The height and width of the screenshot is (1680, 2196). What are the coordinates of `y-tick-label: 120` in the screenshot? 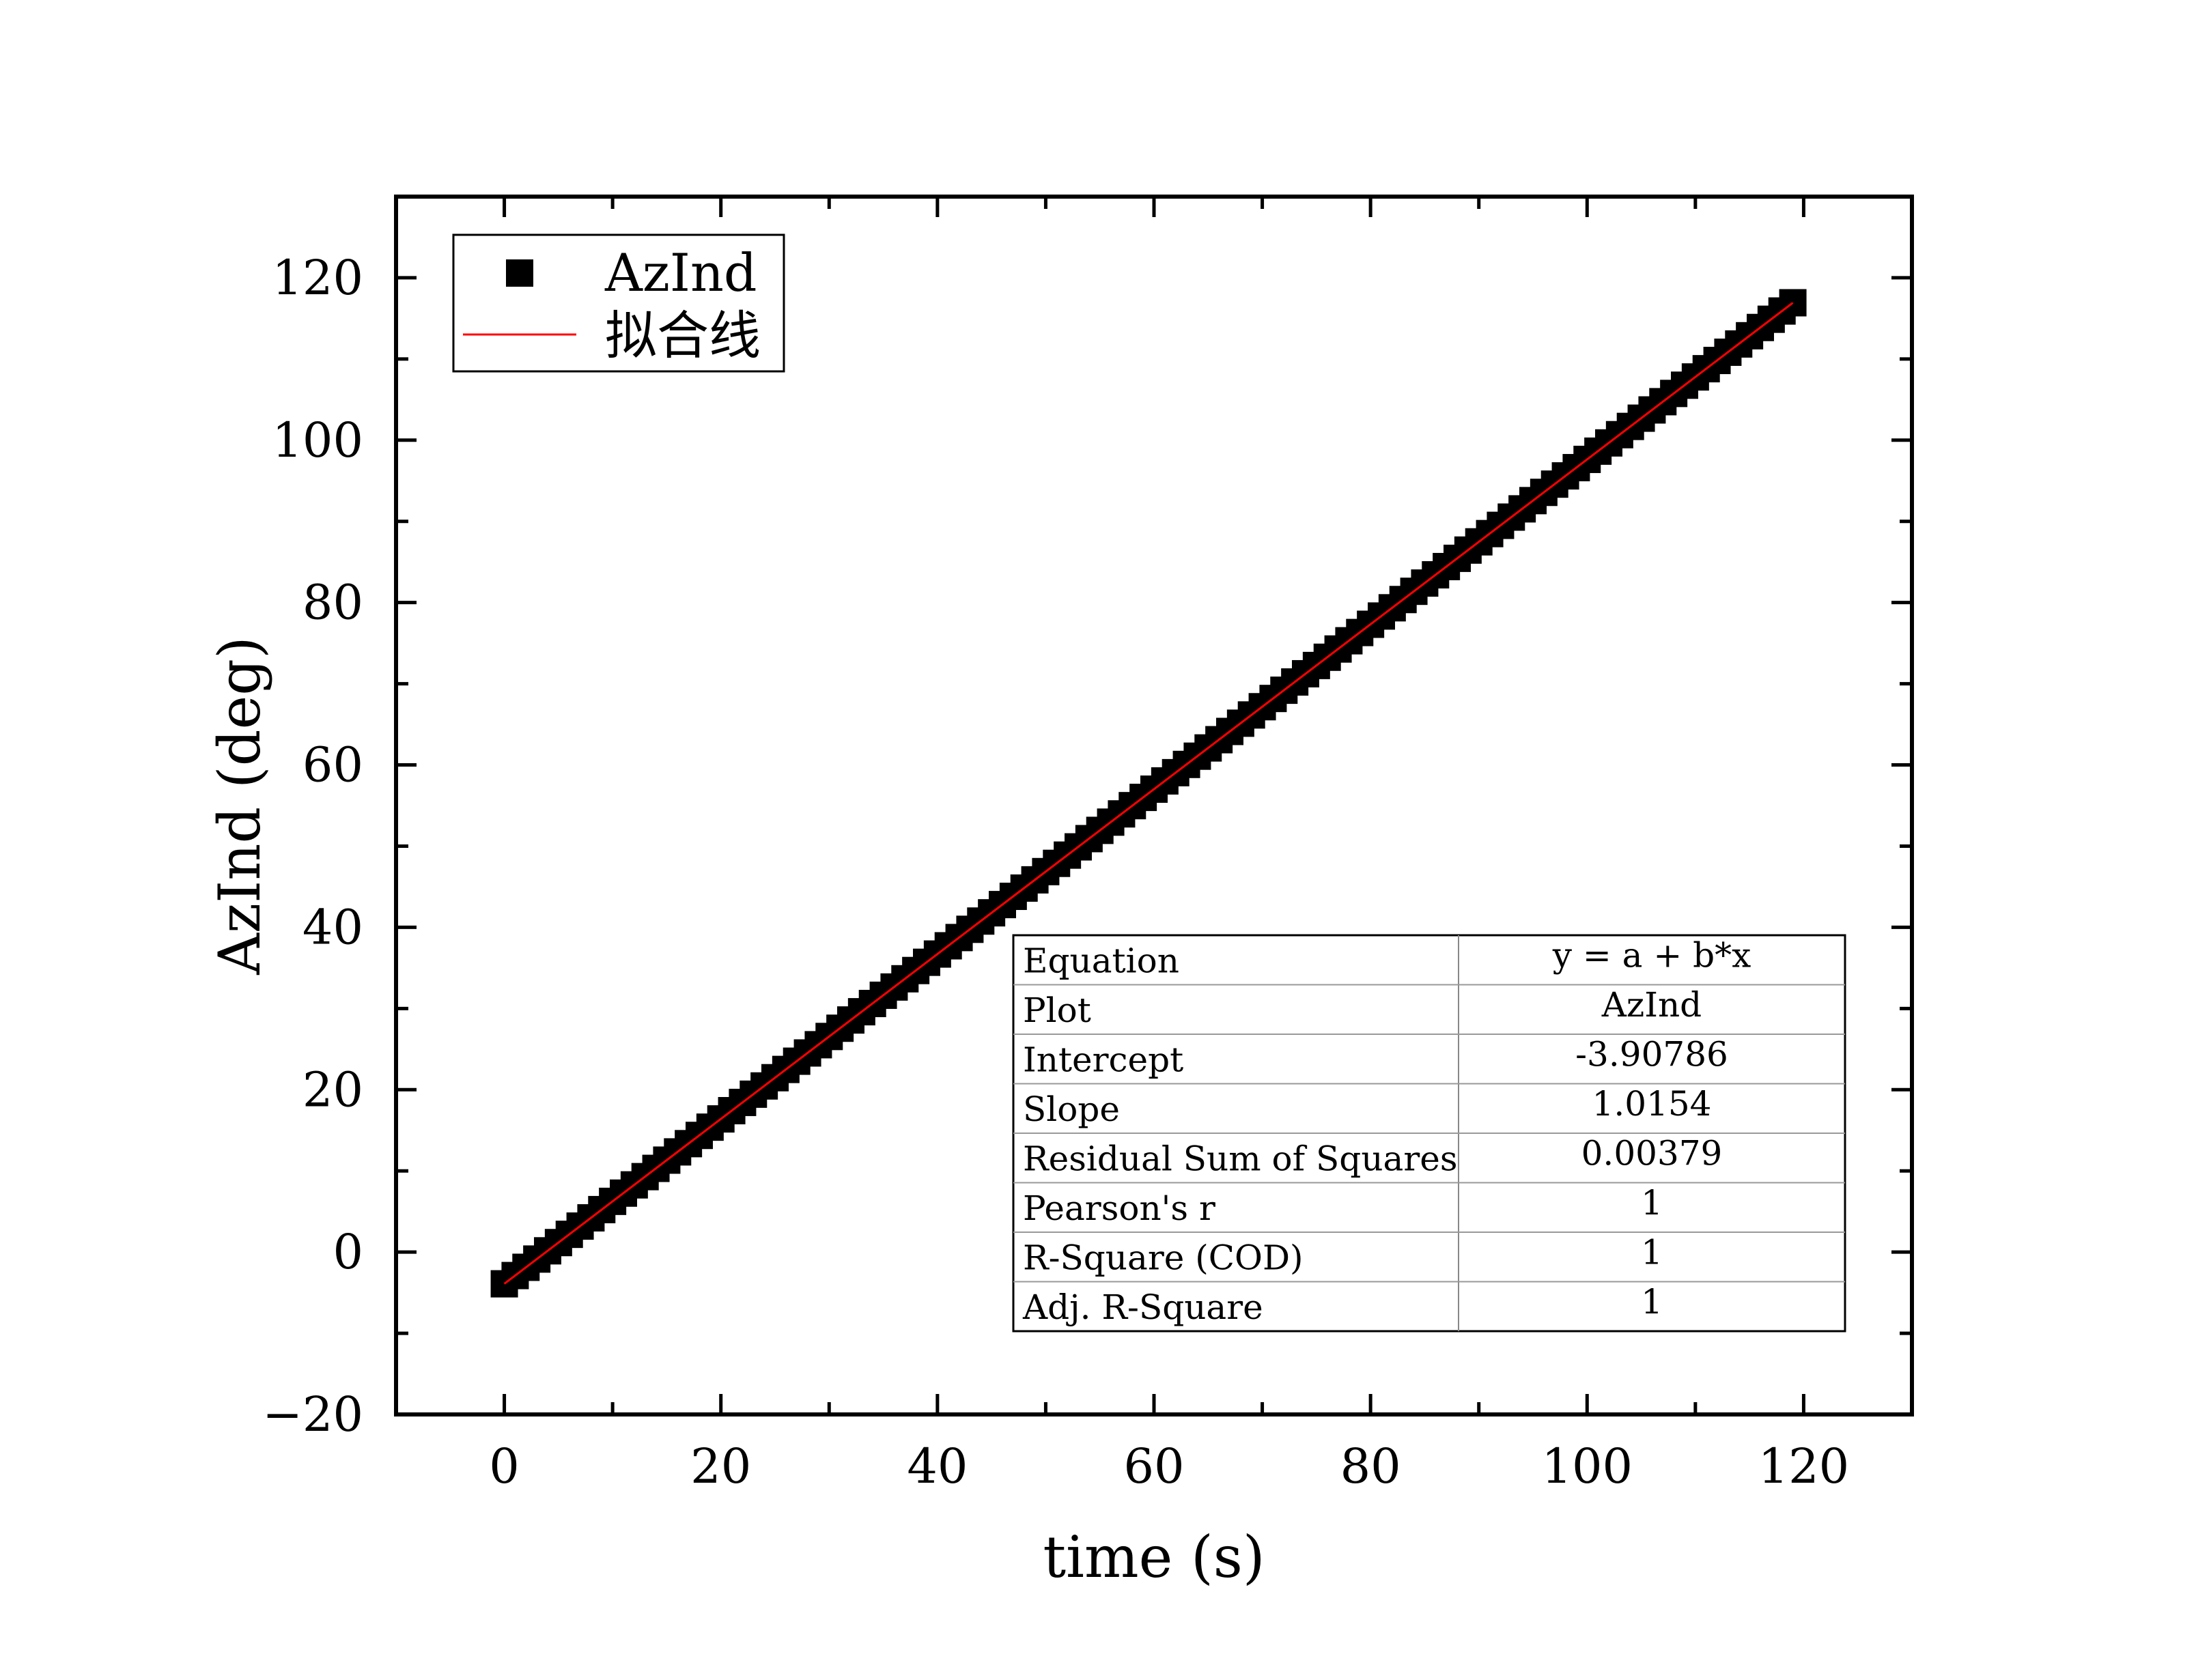 It's located at (318, 278).